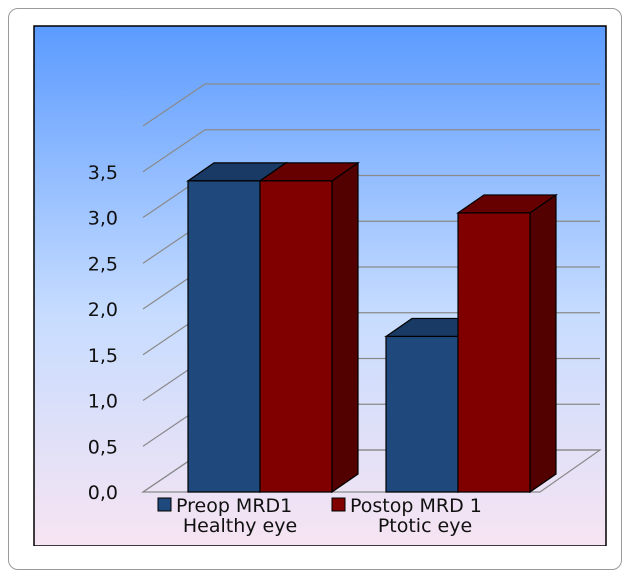  I want to click on y-tick-label: 3,5, so click(103, 173).